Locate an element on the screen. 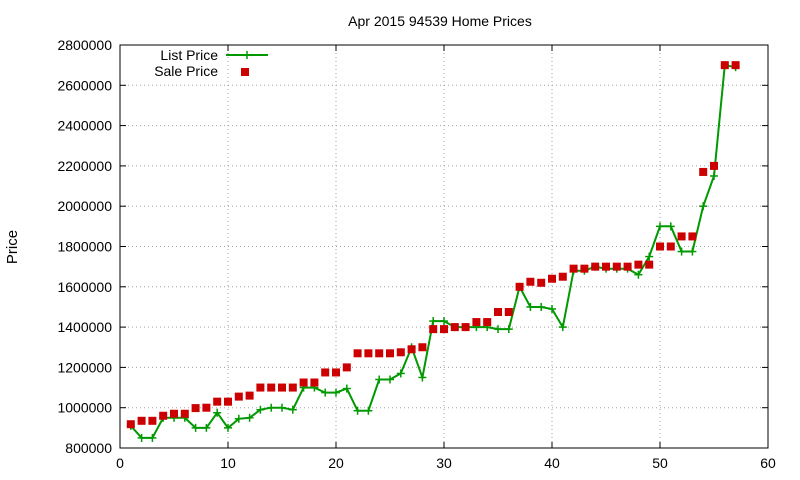 The height and width of the screenshot is (480, 800). legend-swatch-sale-price is located at coordinates (245, 72).